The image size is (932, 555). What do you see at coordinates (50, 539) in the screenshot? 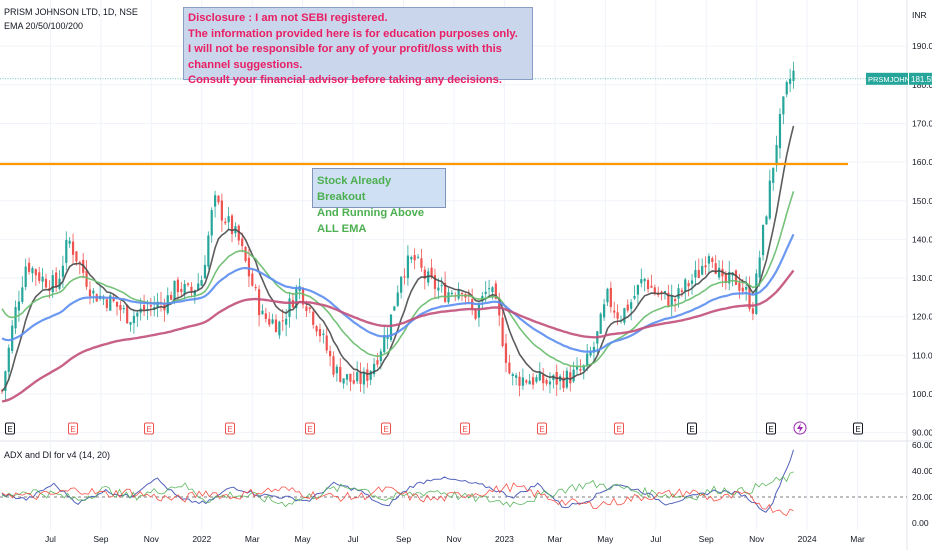
I see `time-tick-label: Jul` at bounding box center [50, 539].